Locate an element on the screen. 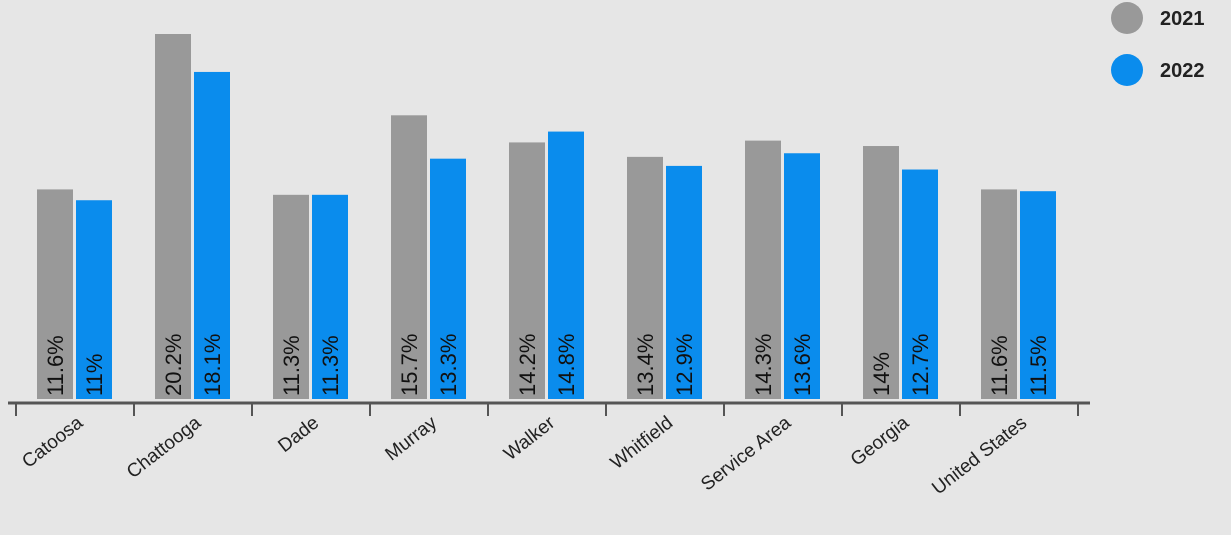 This screenshot has width=1231, height=535. data-label-2022-catoosa: 11% is located at coordinates (94, 375).